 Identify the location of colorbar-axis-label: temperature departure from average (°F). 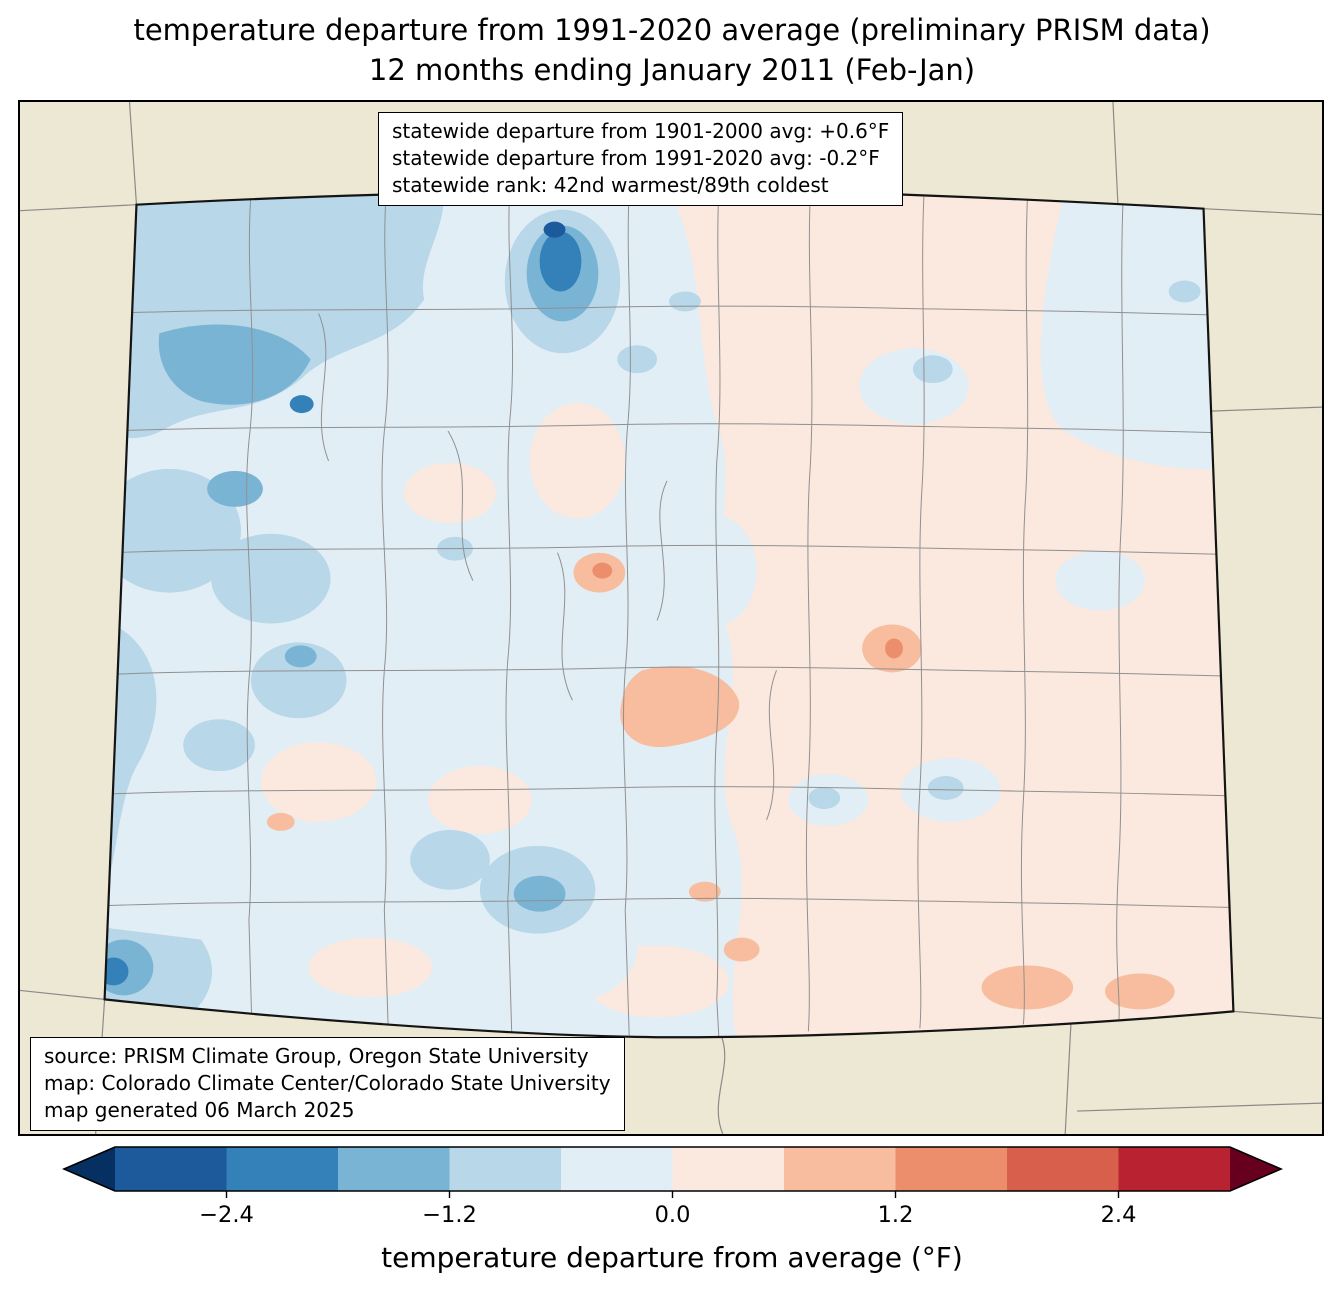
(672, 1257).